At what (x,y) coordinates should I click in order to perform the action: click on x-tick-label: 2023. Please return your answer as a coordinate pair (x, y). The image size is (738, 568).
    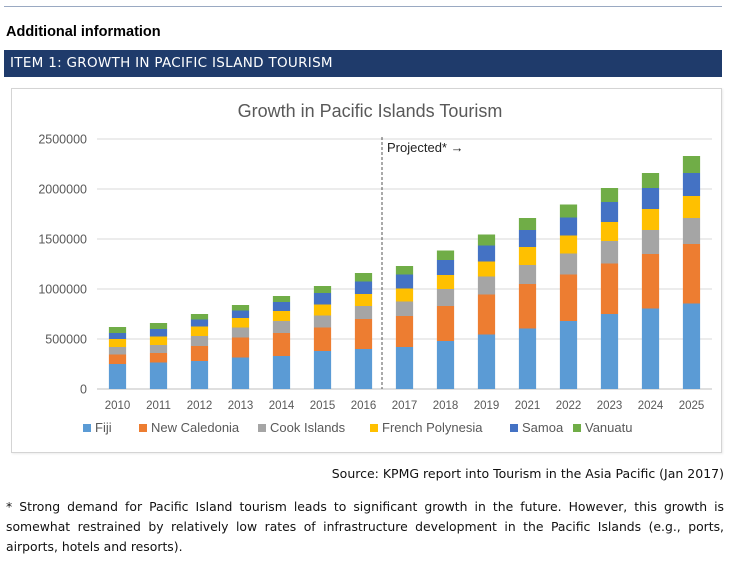
    Looking at the image, I should click on (610, 406).